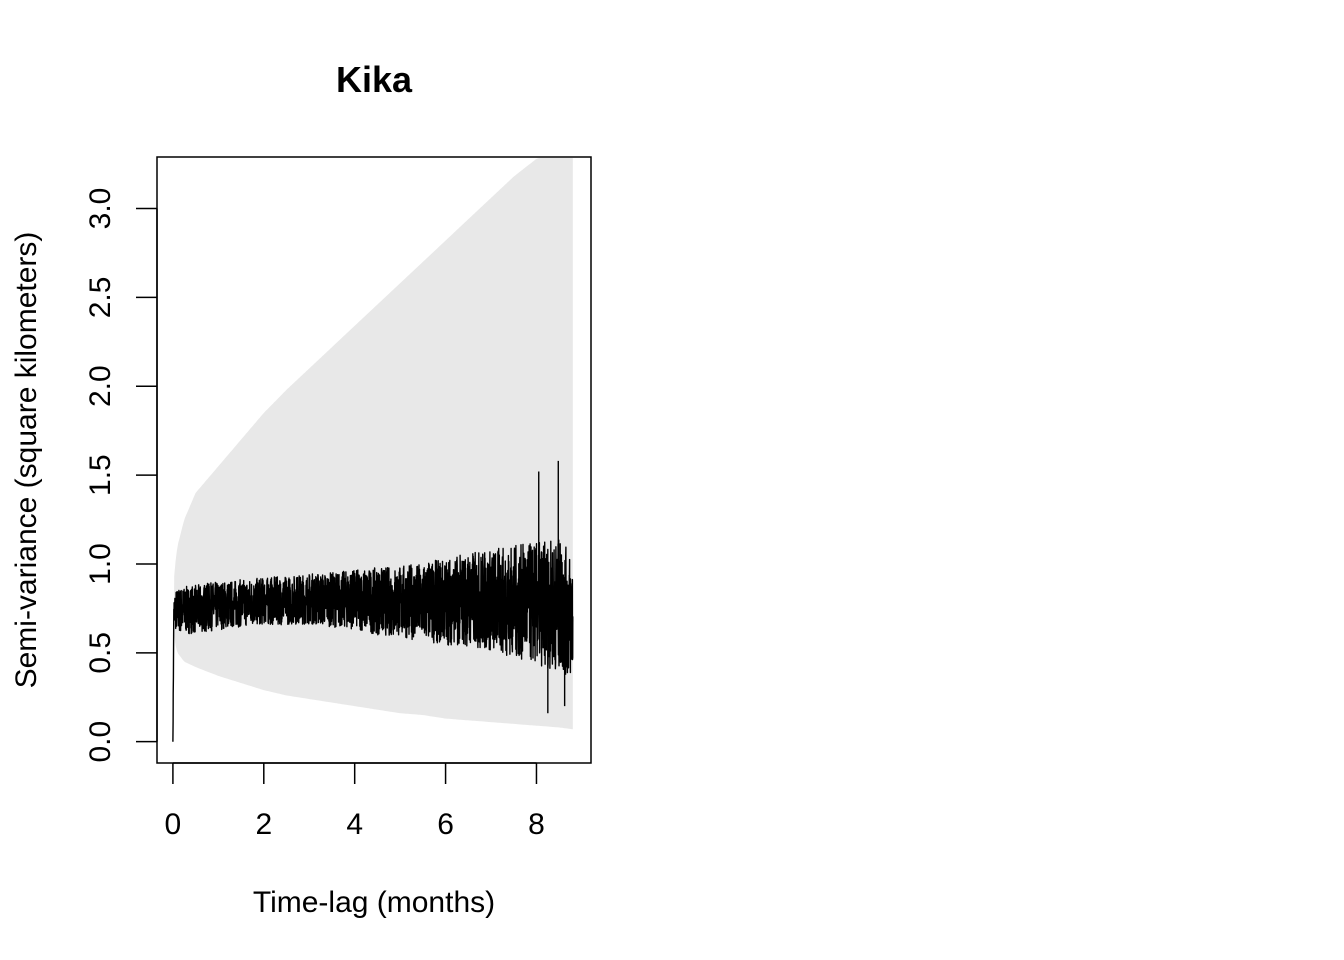  Describe the element at coordinates (354, 824) in the screenshot. I see `x-tick-label: 4` at that location.